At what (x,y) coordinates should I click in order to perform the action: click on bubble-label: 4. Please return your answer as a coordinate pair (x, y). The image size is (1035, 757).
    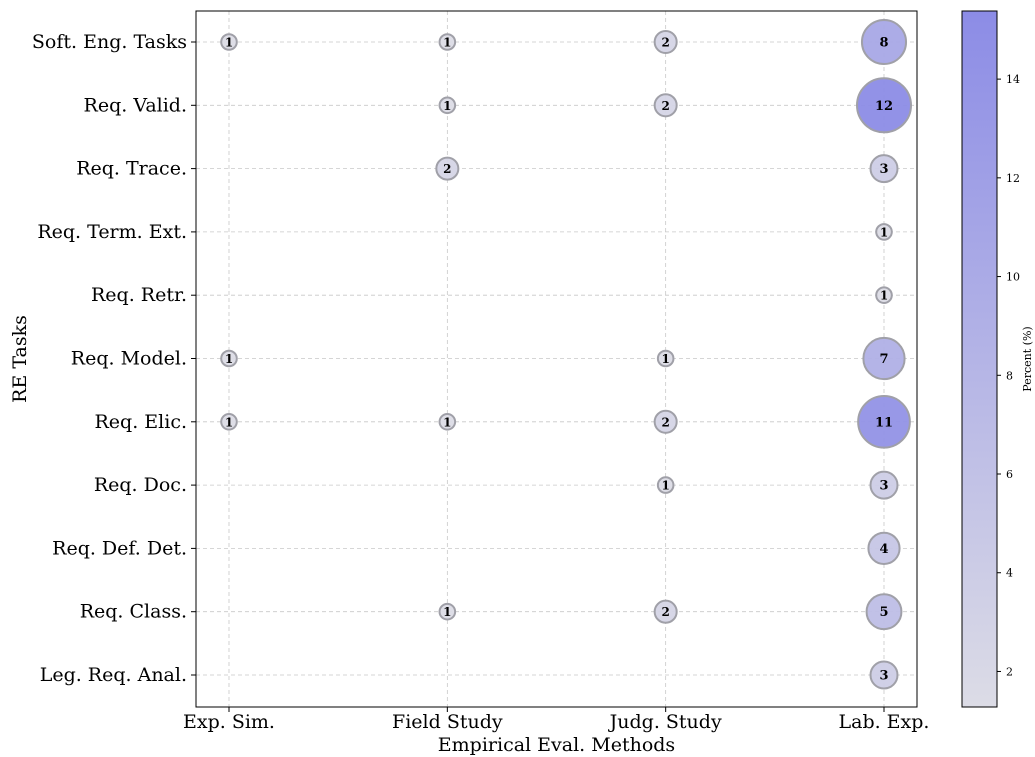
    Looking at the image, I should click on (883, 549).